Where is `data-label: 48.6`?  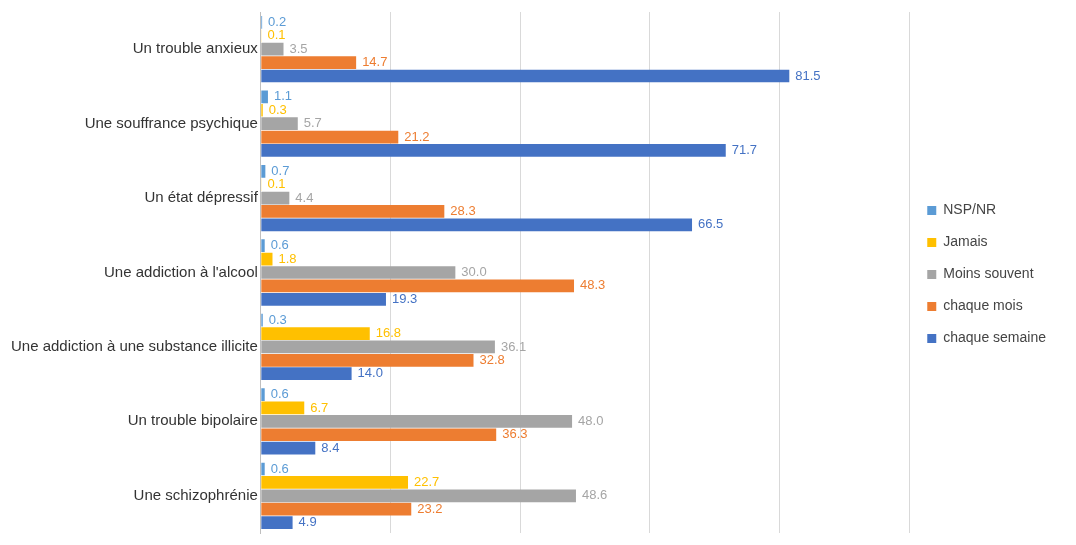
data-label: 48.6 is located at coordinates (594, 495).